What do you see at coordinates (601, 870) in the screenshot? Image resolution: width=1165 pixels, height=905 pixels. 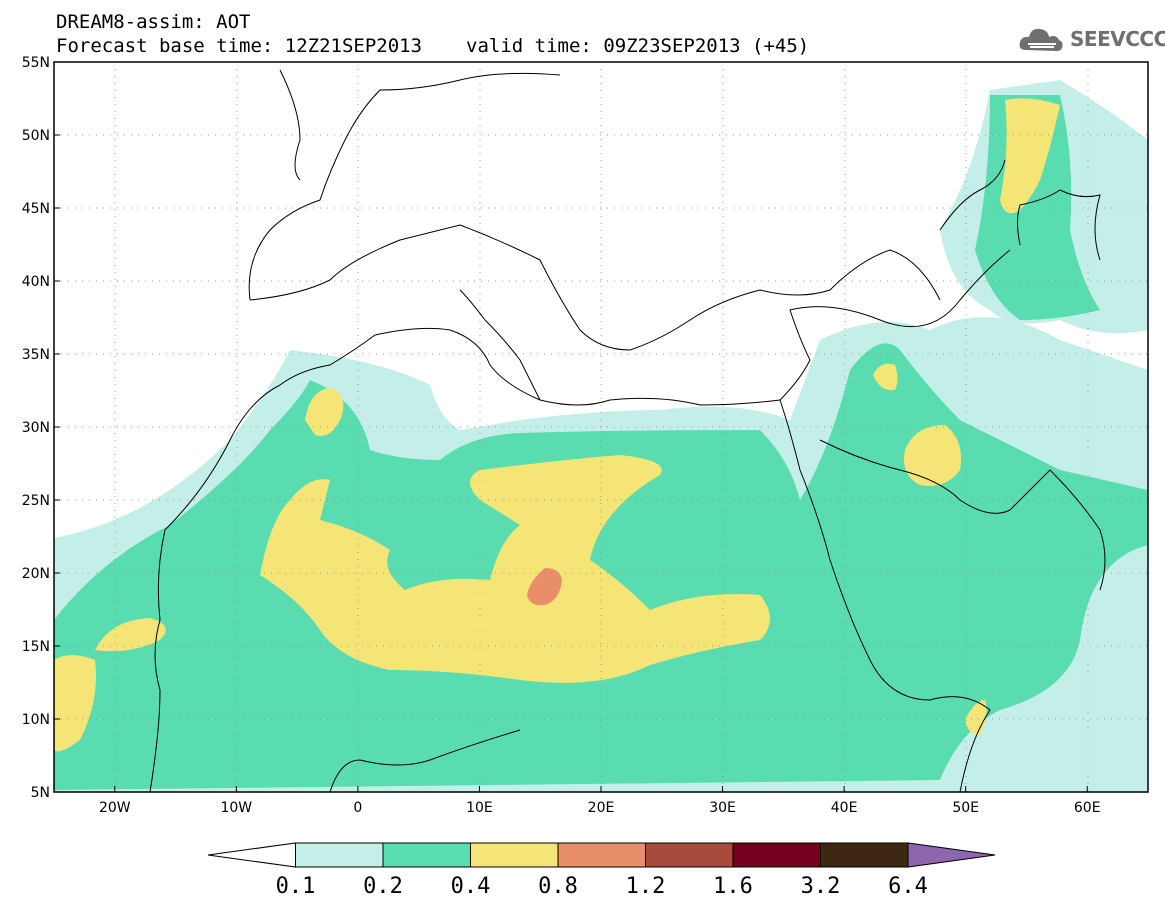 I see `colorbar: 0.1 0.2 0.4 0.8 1.2 1.6 3.2 6.4` at bounding box center [601, 870].